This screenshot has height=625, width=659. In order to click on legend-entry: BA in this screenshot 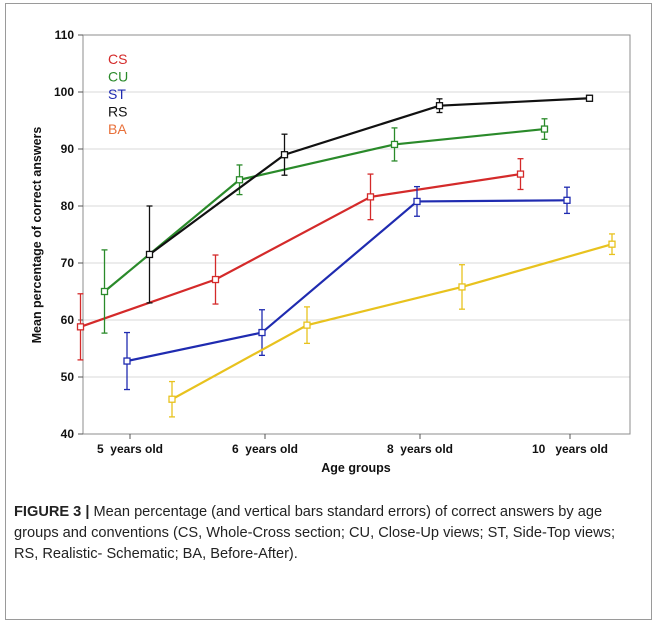, I will do `click(117, 129)`.